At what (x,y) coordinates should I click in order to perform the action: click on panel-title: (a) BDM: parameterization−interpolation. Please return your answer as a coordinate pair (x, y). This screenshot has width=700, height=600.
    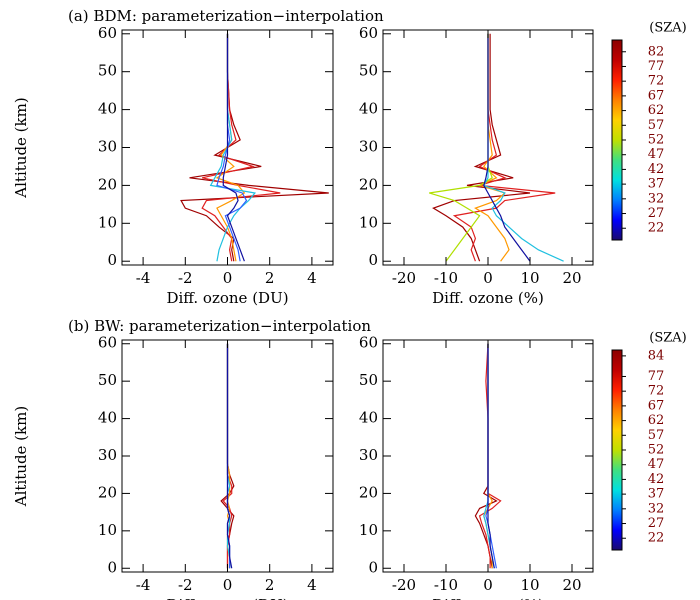
    Looking at the image, I should click on (226, 16).